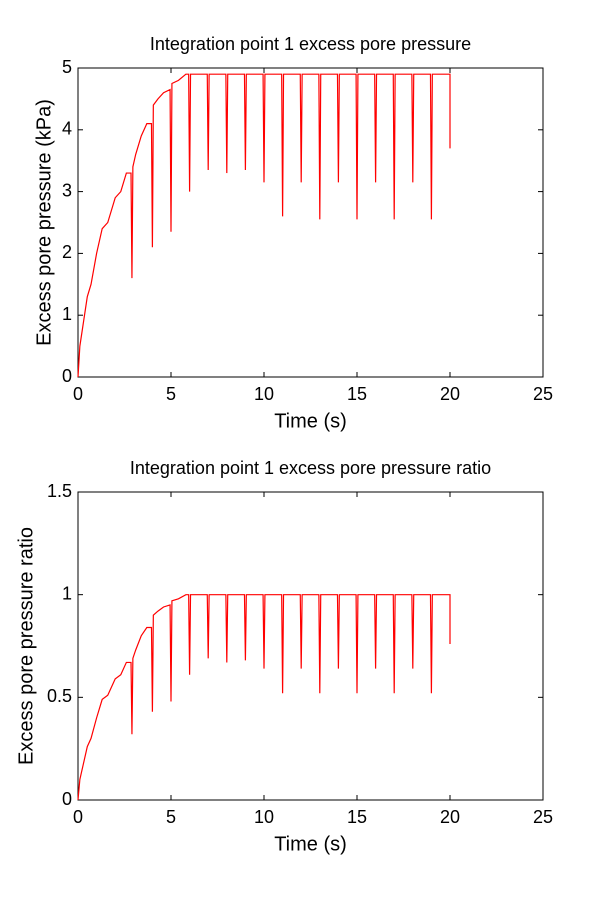 The height and width of the screenshot is (900, 599). What do you see at coordinates (67, 252) in the screenshot?
I see `y-tick-label: 2` at bounding box center [67, 252].